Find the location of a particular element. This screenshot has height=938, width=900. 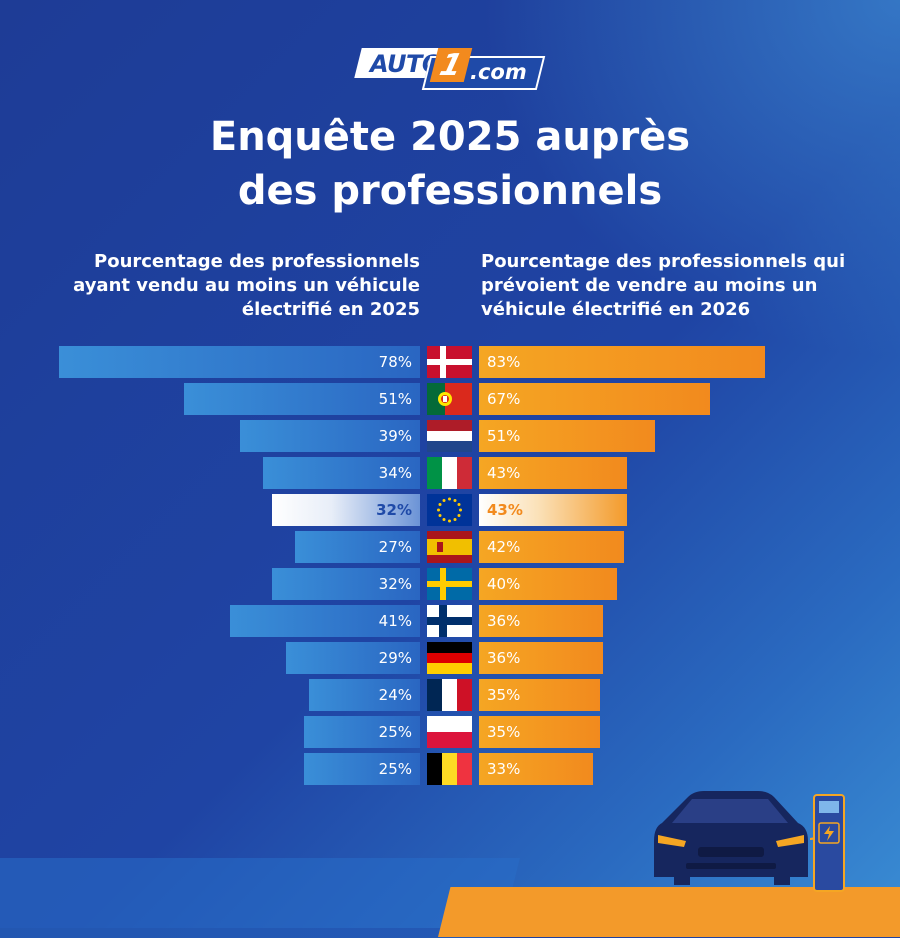

chart-row: 34% 43% is located at coordinates (450, 473).